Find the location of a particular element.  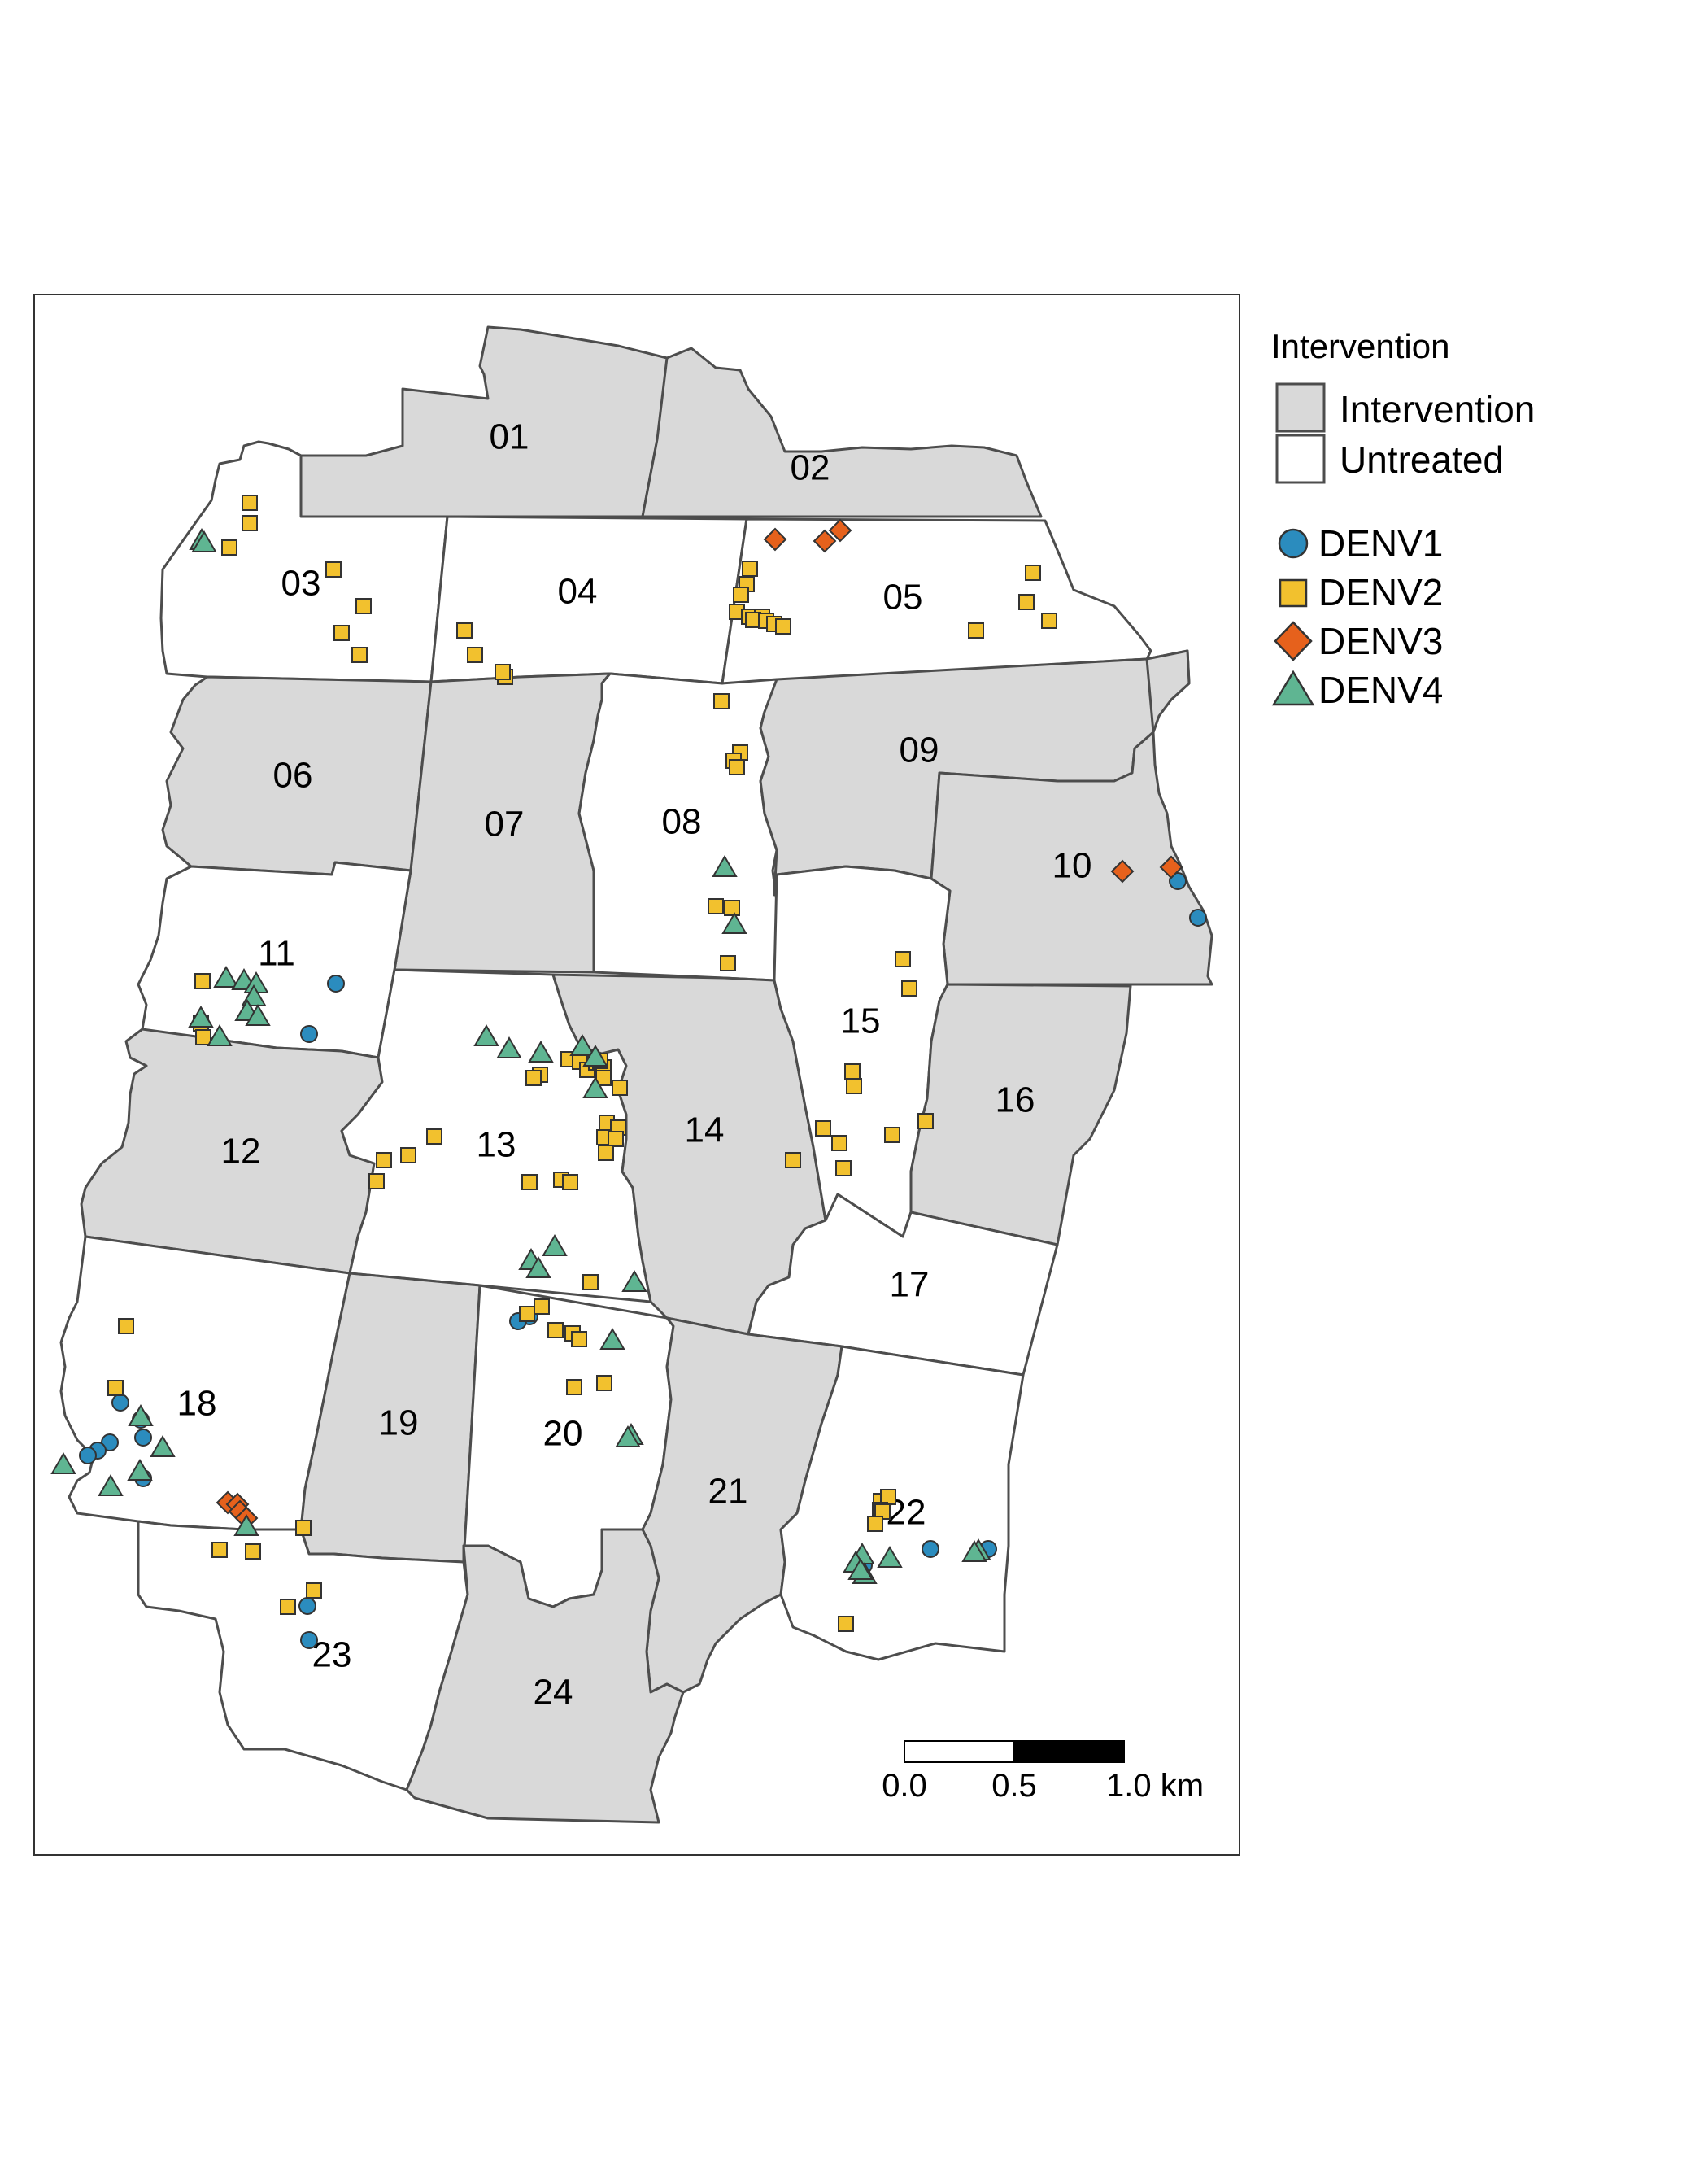

cluster-label-18: 18 is located at coordinates (197, 1404).